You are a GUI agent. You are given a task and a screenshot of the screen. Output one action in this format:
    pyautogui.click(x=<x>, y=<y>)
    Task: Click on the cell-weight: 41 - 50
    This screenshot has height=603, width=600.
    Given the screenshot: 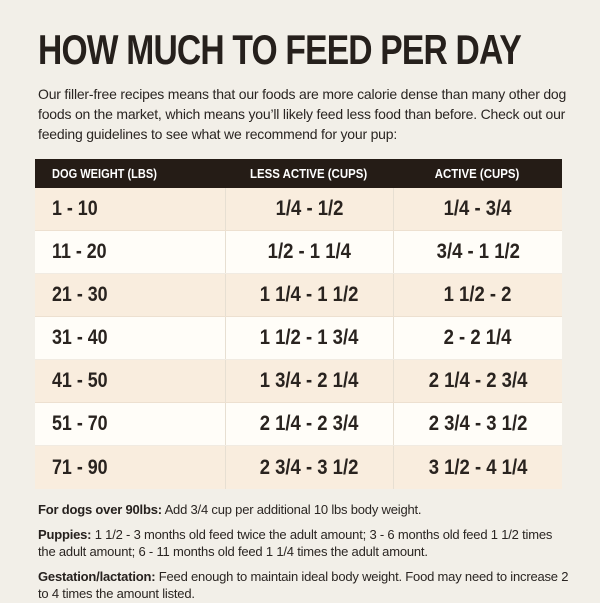 What is the action you would take?
    pyautogui.click(x=80, y=380)
    